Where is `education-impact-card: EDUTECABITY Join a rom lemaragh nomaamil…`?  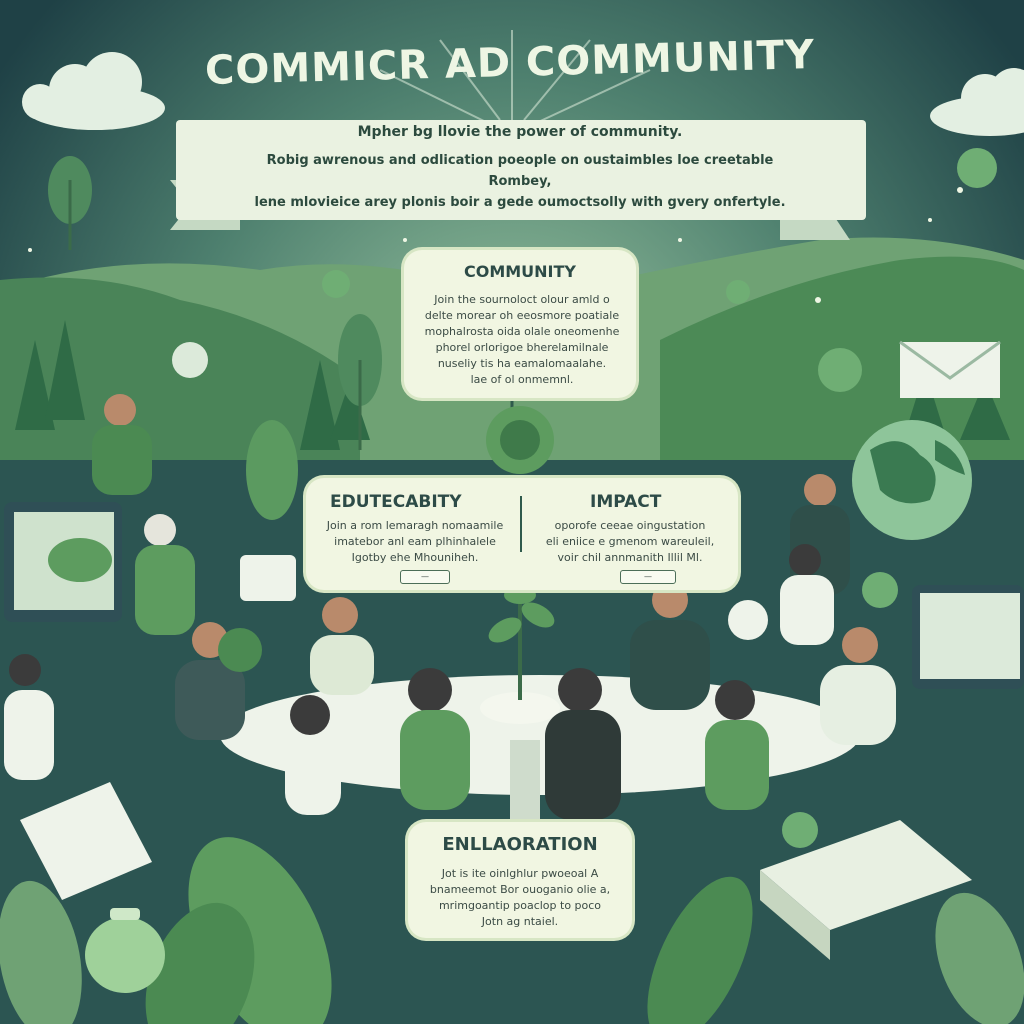 education-impact-card: EDUTECABITY Join a rom lemaragh nomaamil… is located at coordinates (522, 534).